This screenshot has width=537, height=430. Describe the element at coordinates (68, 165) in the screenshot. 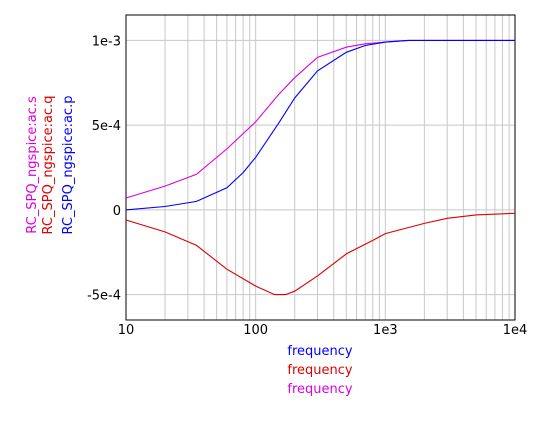

I see `y-axis-label-2: RC_SPQ_ngspice:ac.p` at that location.